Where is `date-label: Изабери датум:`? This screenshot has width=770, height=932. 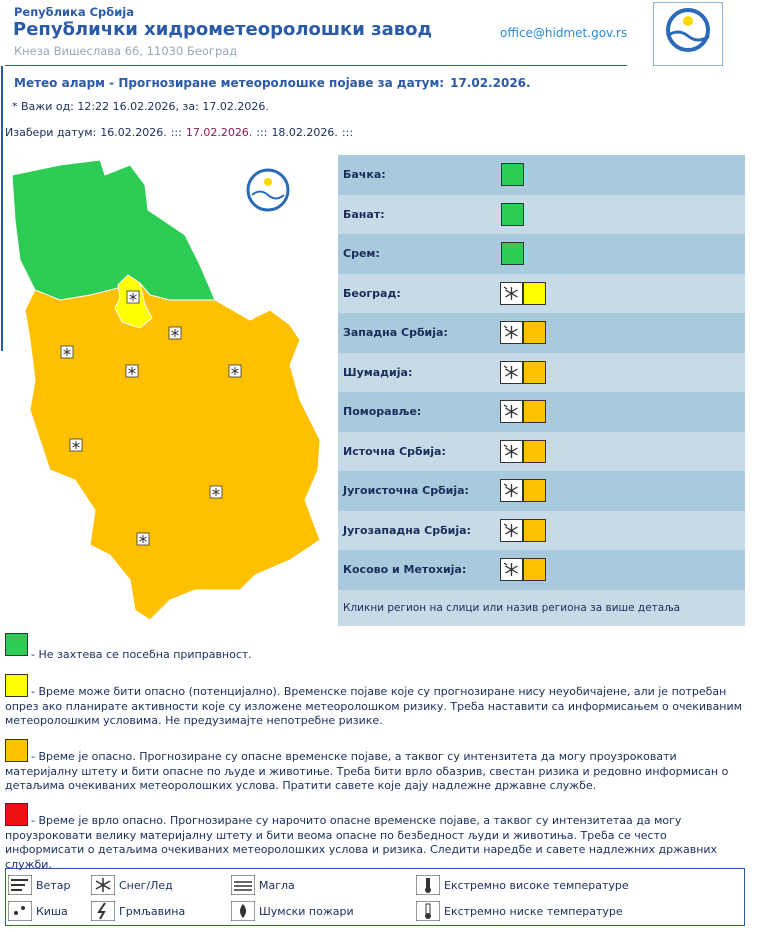 date-label: Изабери датум: is located at coordinates (51, 132).